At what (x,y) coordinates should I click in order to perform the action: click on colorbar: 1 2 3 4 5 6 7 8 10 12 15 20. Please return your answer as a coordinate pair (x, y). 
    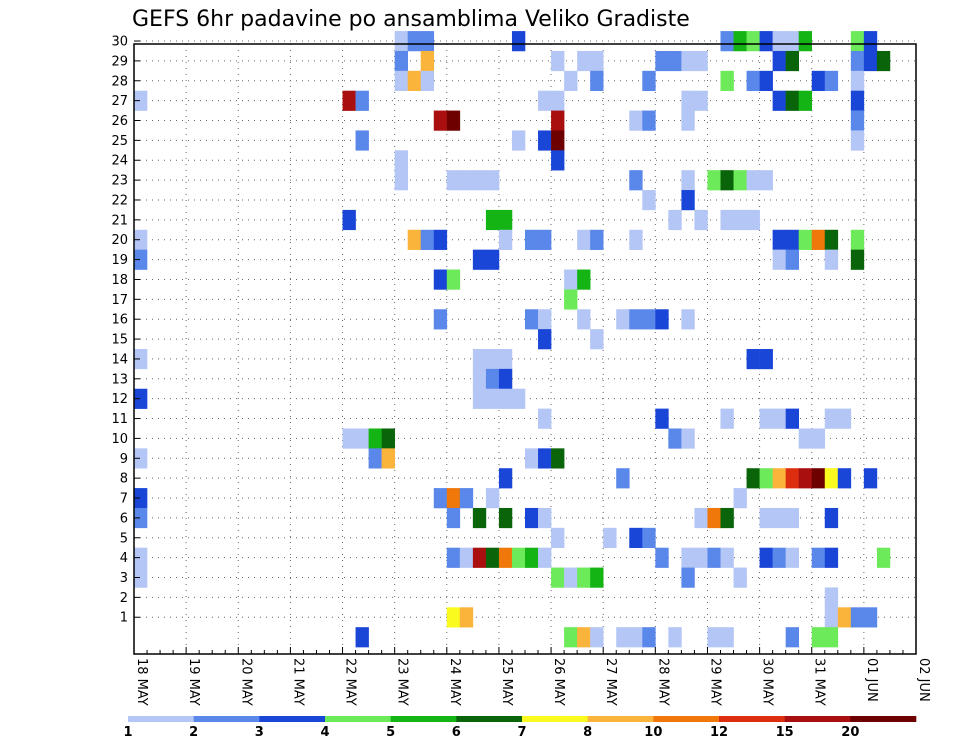
    Looking at the image, I should click on (520, 728).